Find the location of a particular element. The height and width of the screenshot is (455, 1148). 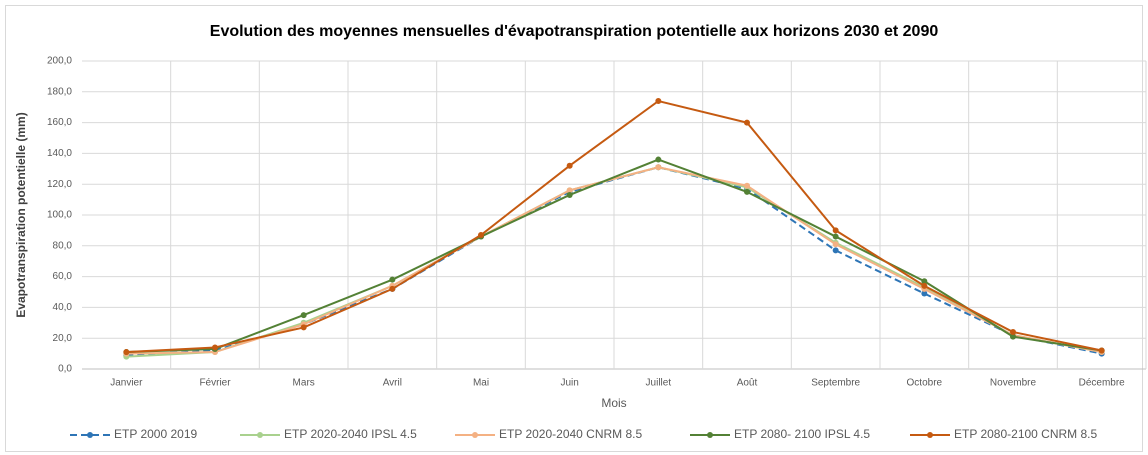

x-tick-label: Août is located at coordinates (747, 383).